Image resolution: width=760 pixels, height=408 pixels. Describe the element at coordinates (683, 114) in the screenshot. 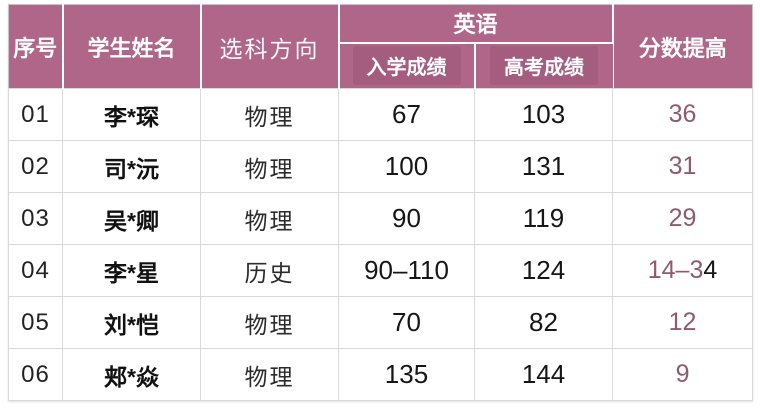

I see `cell-score-improve: 36` at that location.